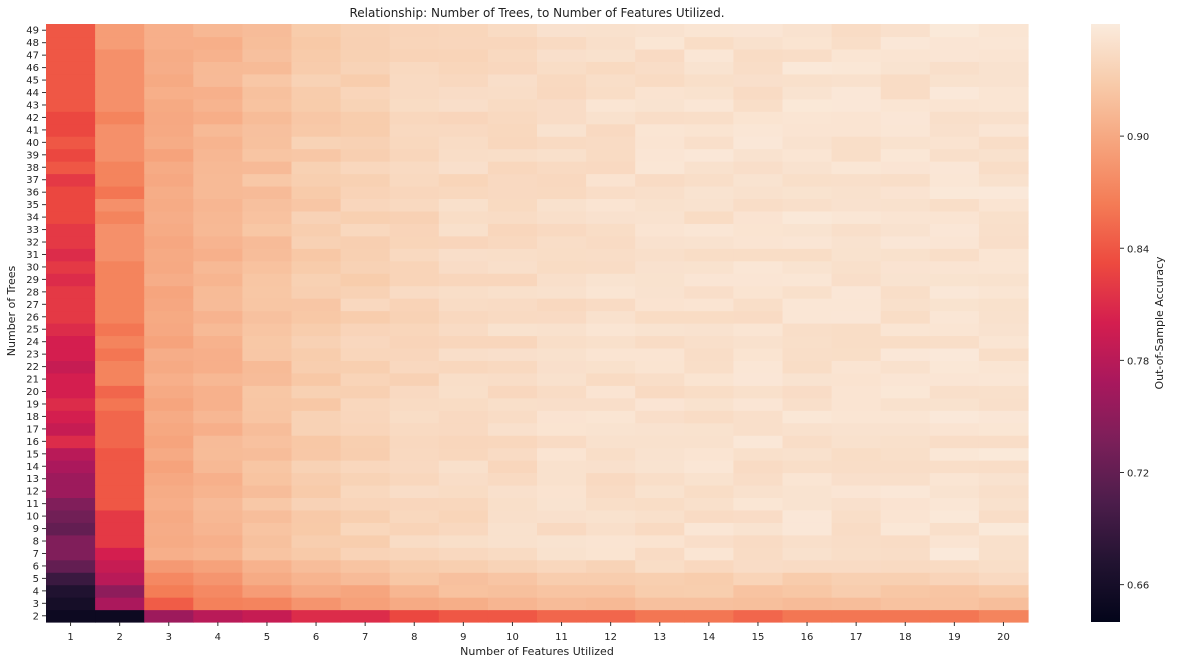 This screenshot has height=672, width=1185. Describe the element at coordinates (807, 637) in the screenshot. I see `x-tick-label: 16` at that location.